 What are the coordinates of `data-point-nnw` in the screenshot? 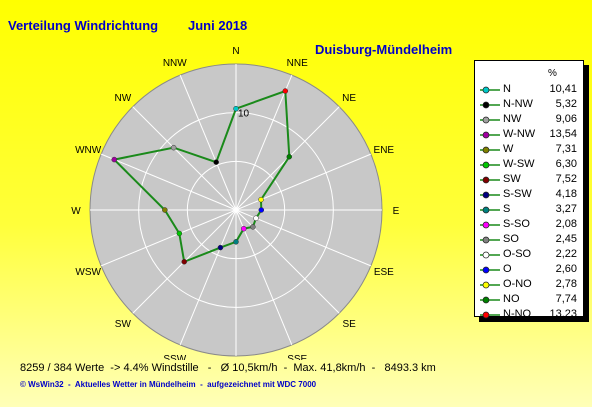 It's located at (216, 162).